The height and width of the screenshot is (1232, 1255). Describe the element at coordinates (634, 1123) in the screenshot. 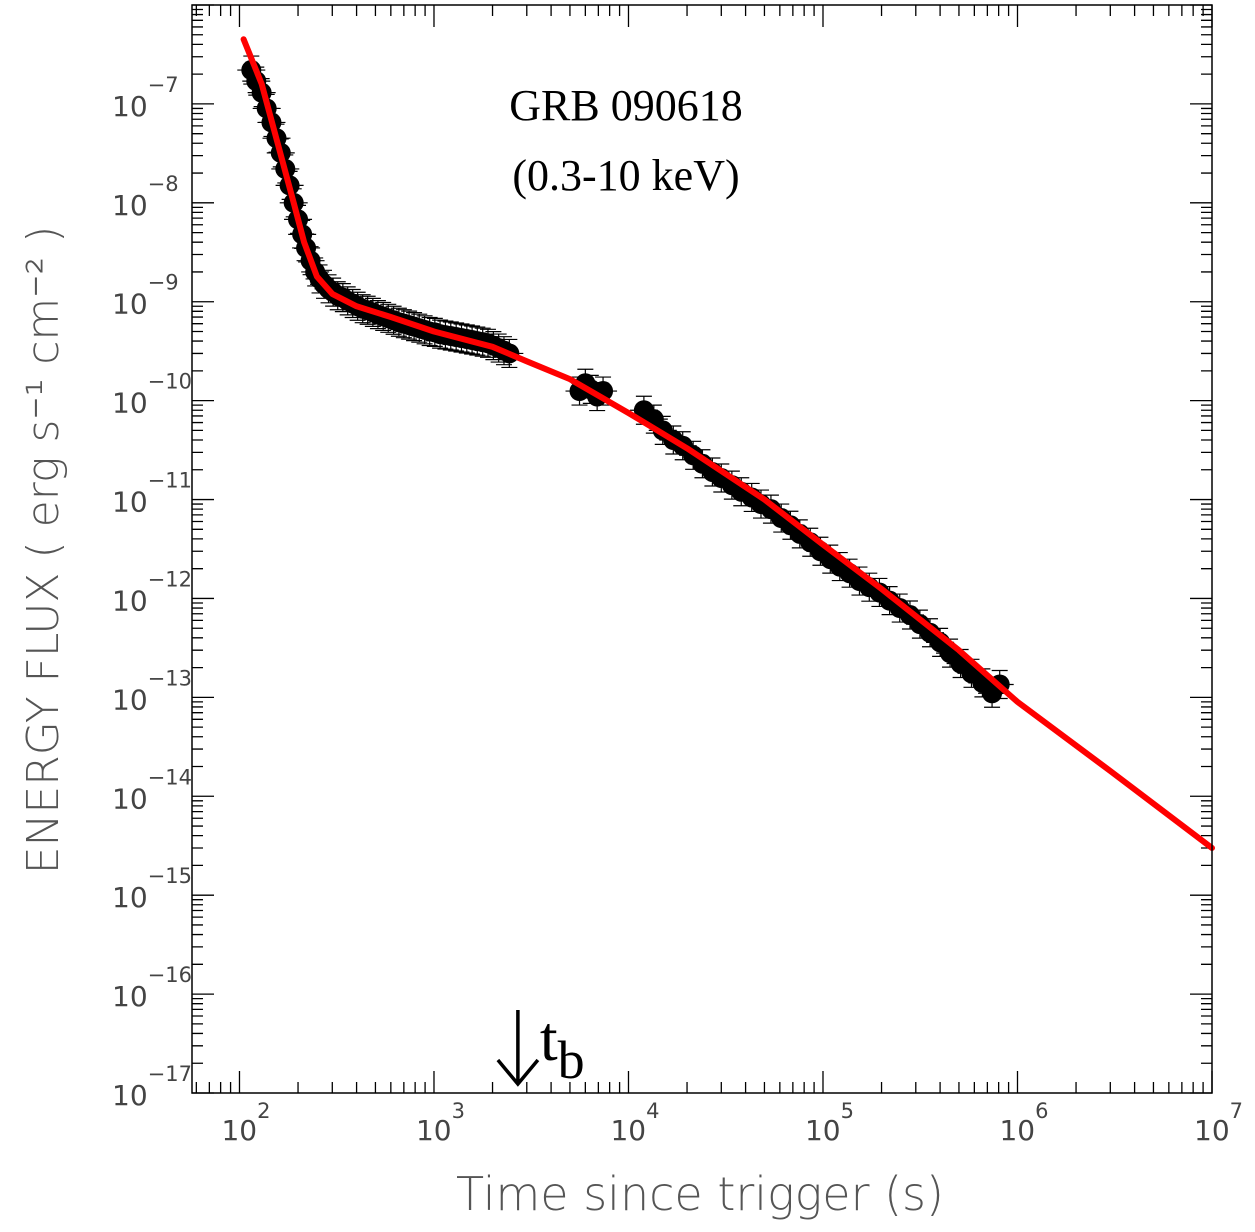

I see `x-tick-label: 10⁴` at that location.